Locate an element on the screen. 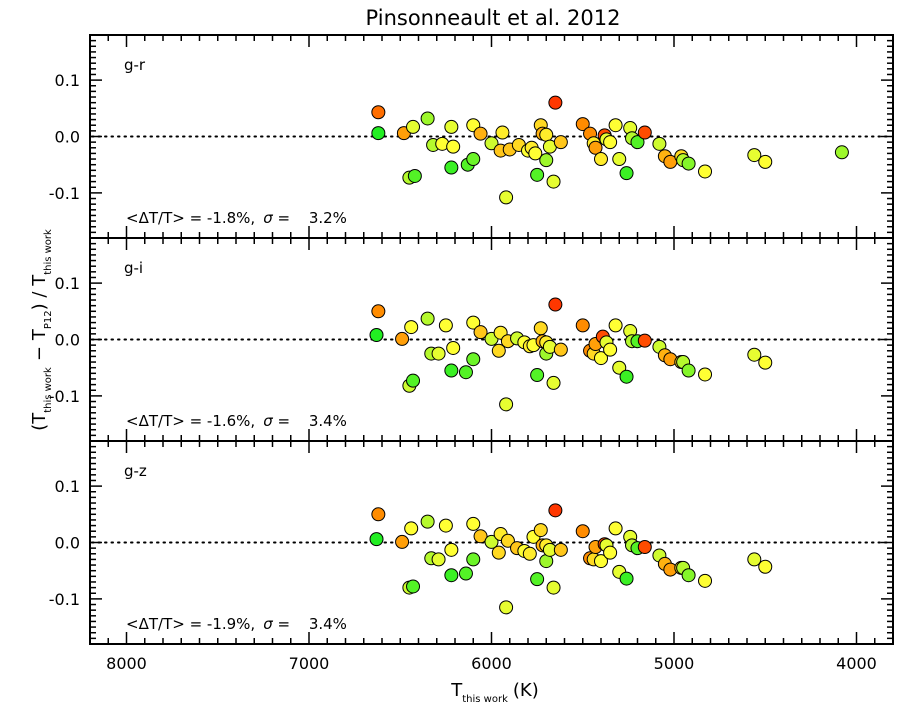 The height and width of the screenshot is (709, 898). panel-annotation: <ΔT/T> = -1.8%, σ = 3.2% is located at coordinates (236, 218).